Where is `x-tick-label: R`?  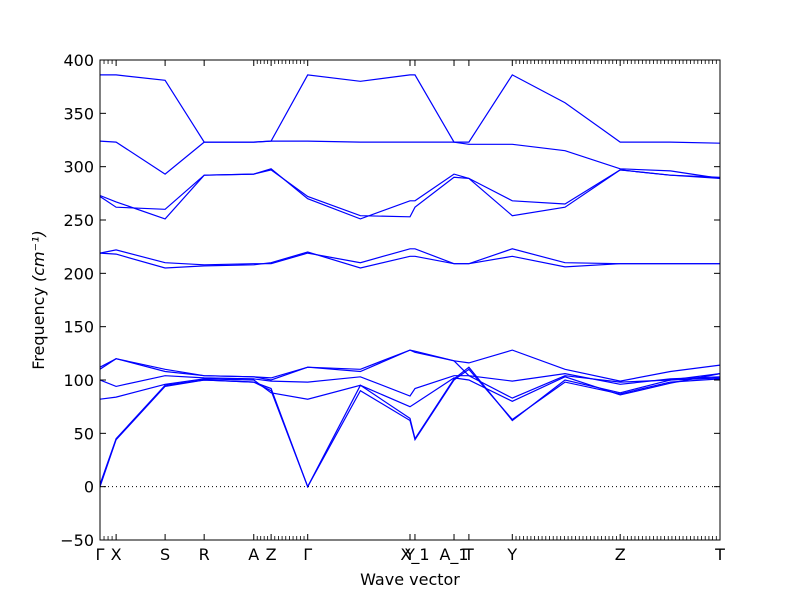
x-tick-label: R is located at coordinates (204, 554).